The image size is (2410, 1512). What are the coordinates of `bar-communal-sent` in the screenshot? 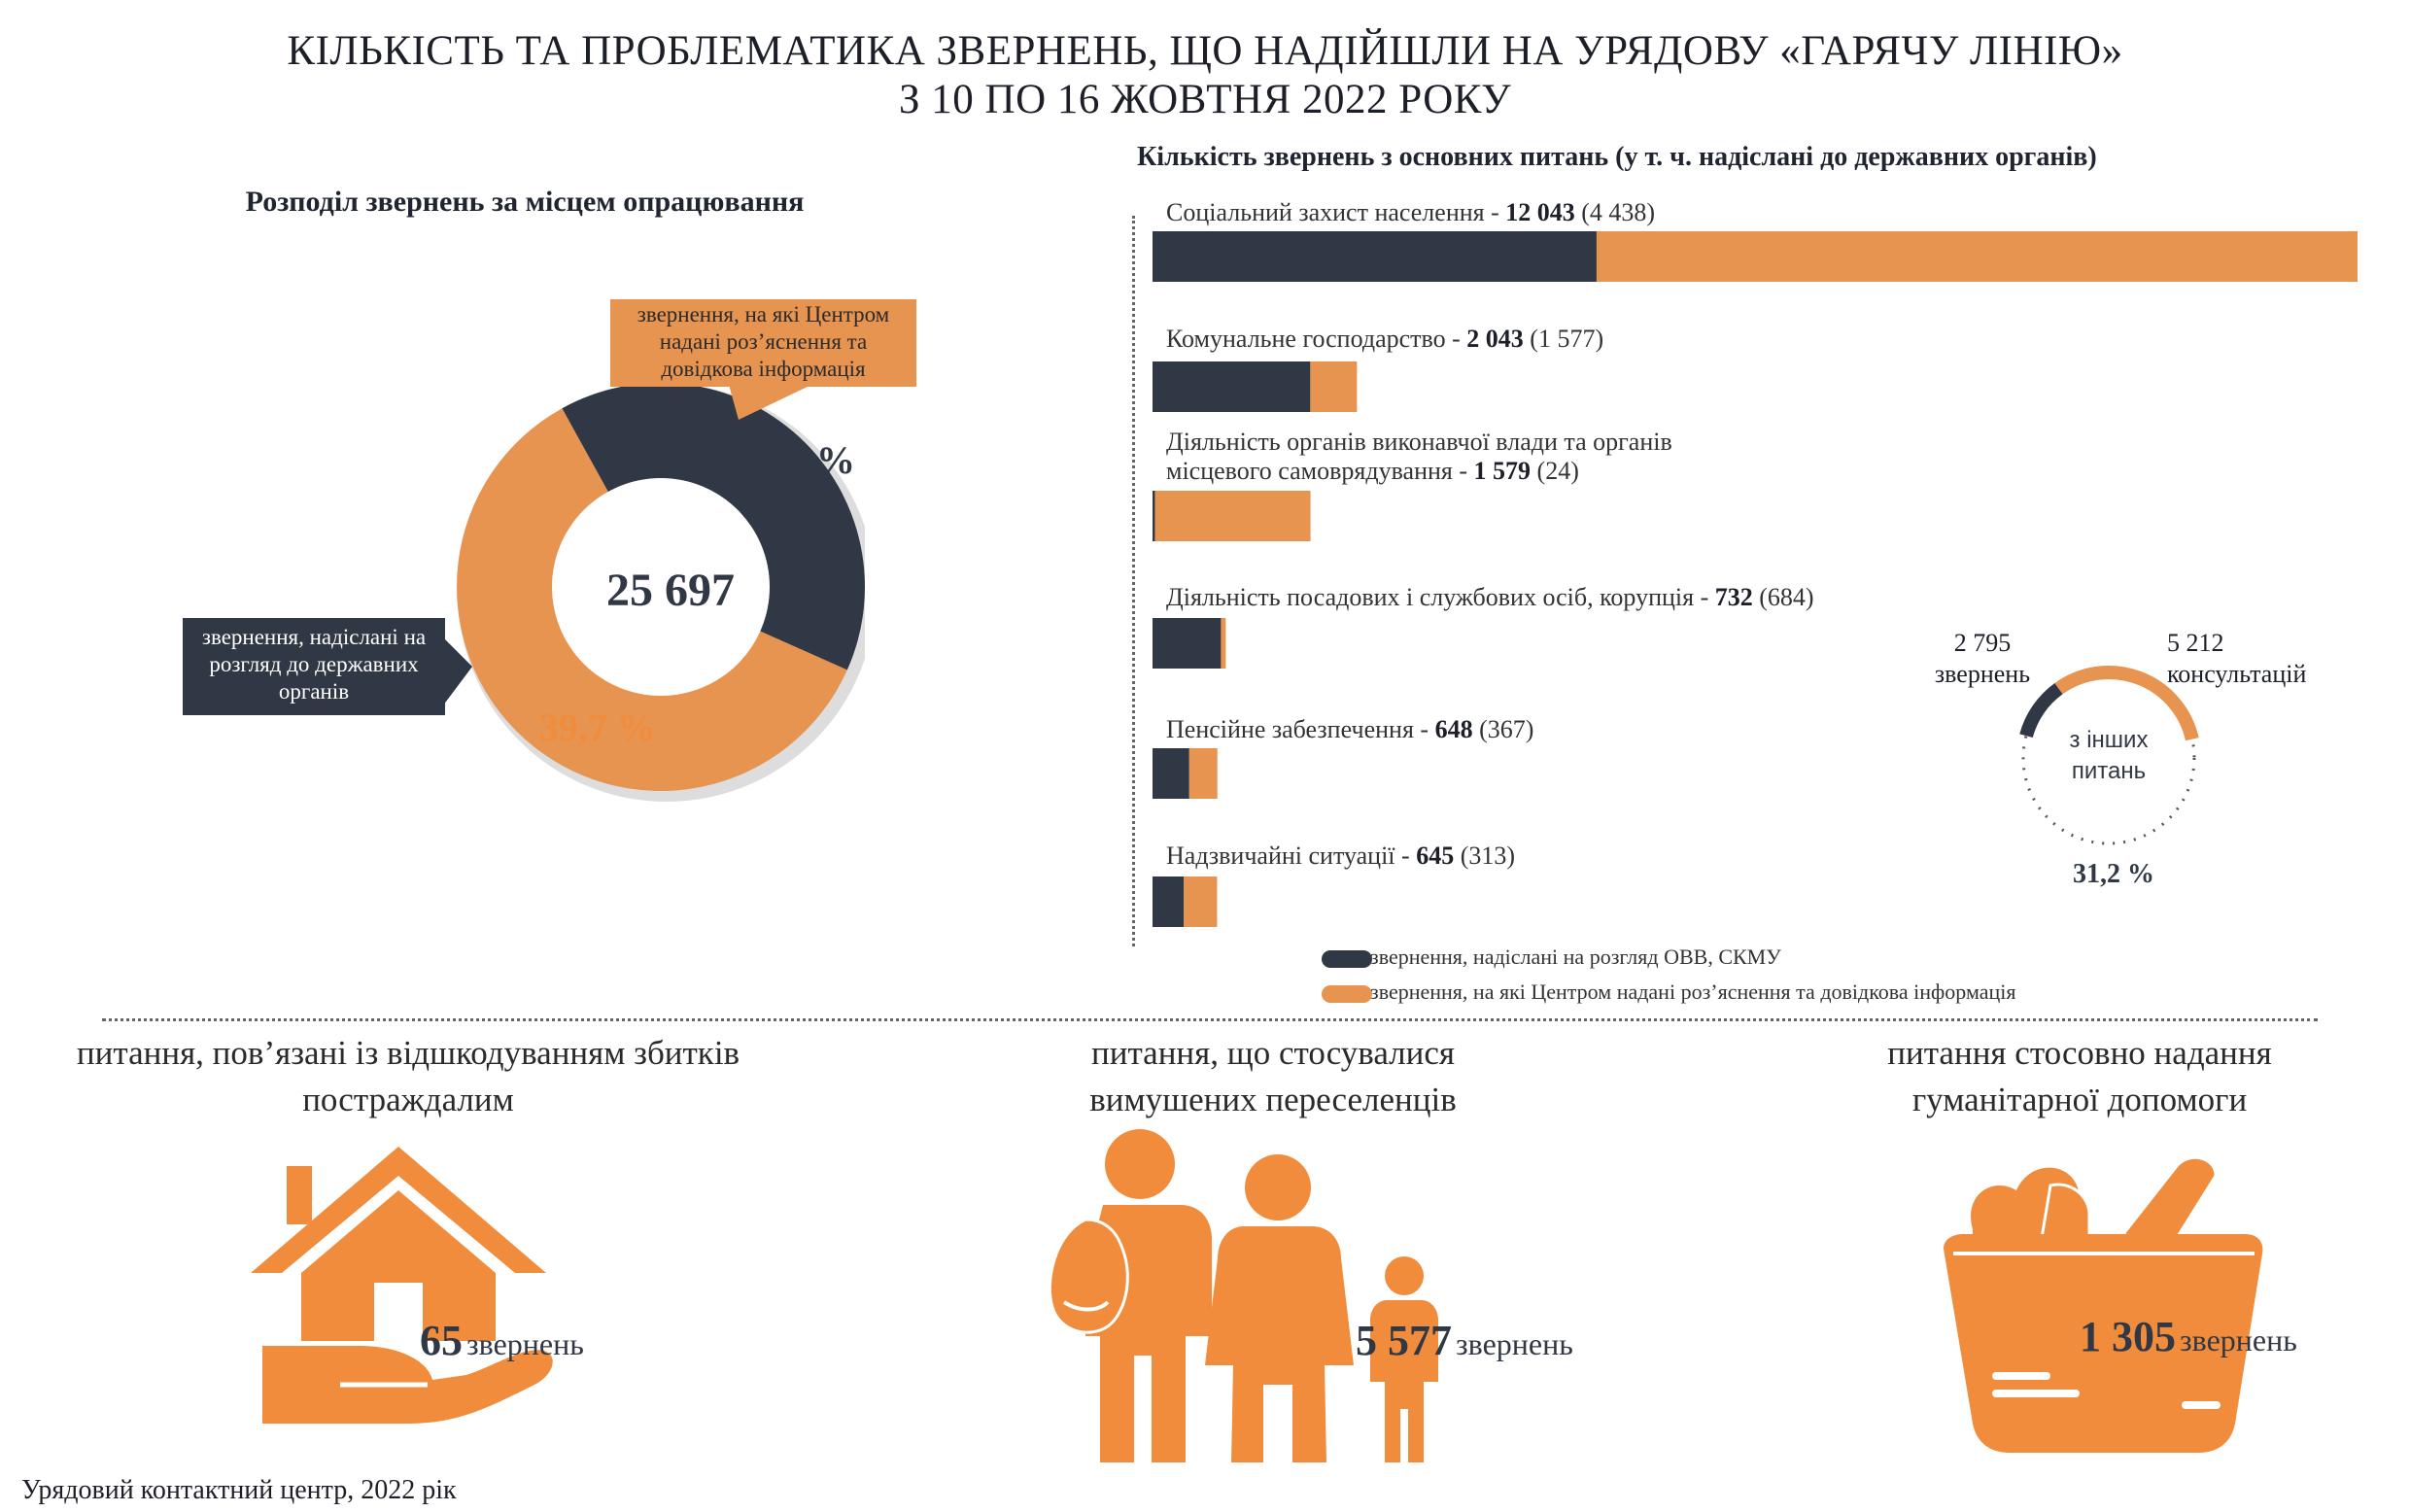 It's located at (1232, 386).